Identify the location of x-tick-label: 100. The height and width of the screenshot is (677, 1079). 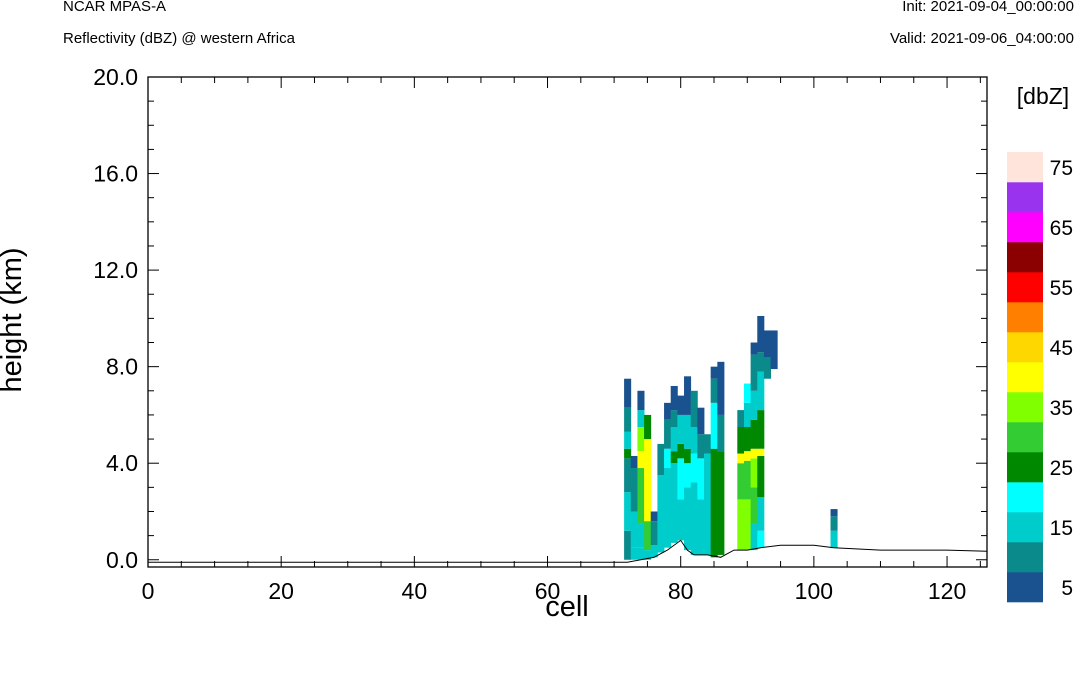
(814, 591).